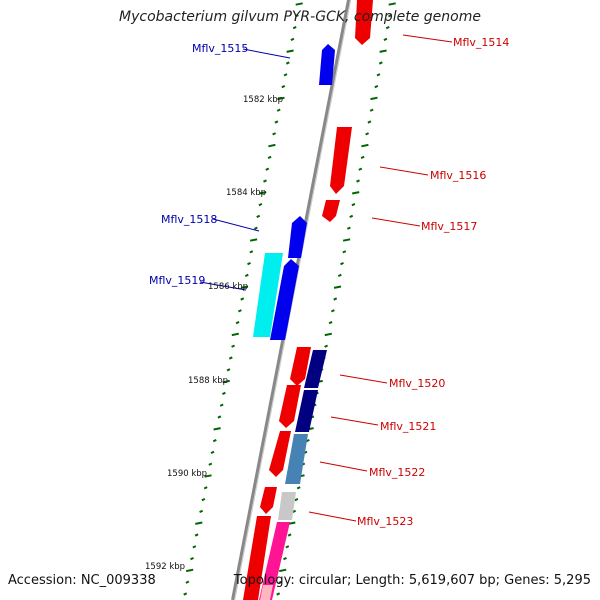 Image resolution: width=600 pixels, height=600 pixels. Describe the element at coordinates (449, 226) in the screenshot. I see `gene-label-mflv-1517: Mflv_1517` at that location.